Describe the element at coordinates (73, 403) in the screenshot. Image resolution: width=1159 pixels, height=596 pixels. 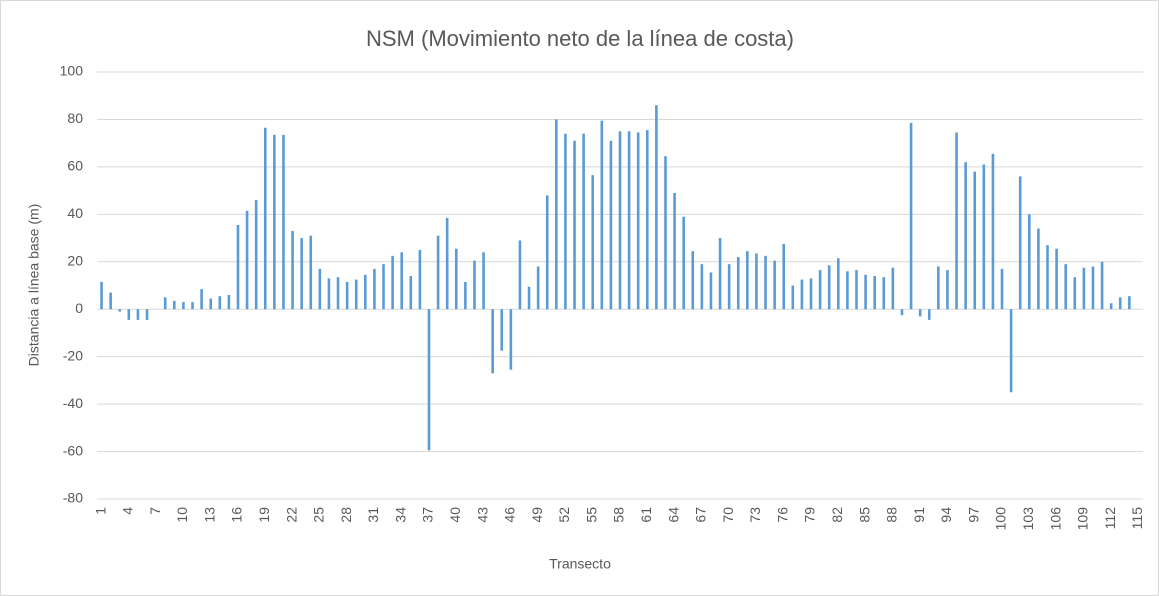
I see `y-tick-label: -40` at that location.